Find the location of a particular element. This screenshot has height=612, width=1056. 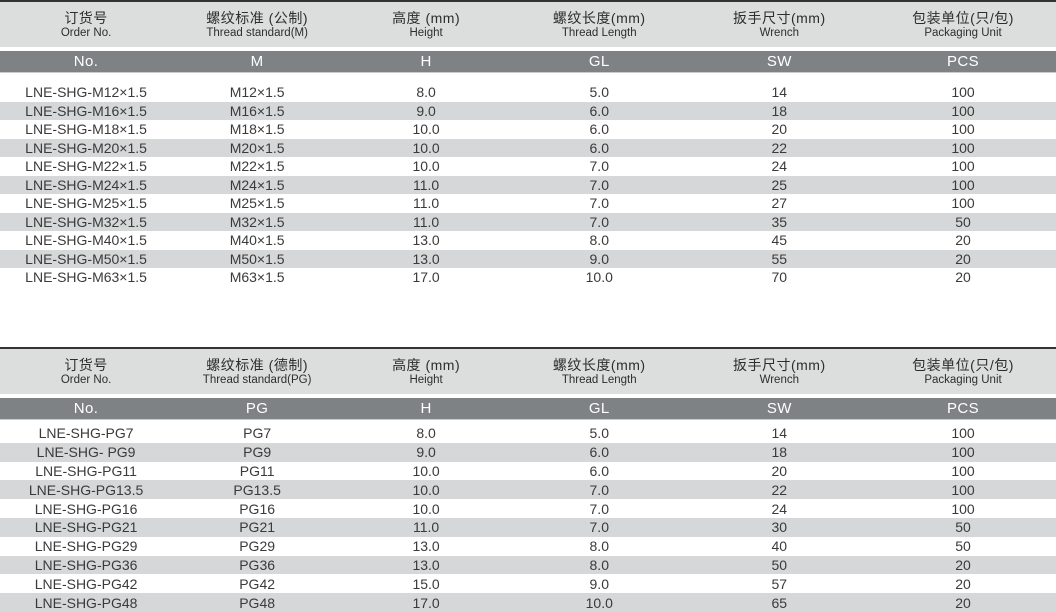

table-row: LNE-SHG-M50×1.5 M50×1.5 13.0 9.0 55 20 is located at coordinates (528, 258).